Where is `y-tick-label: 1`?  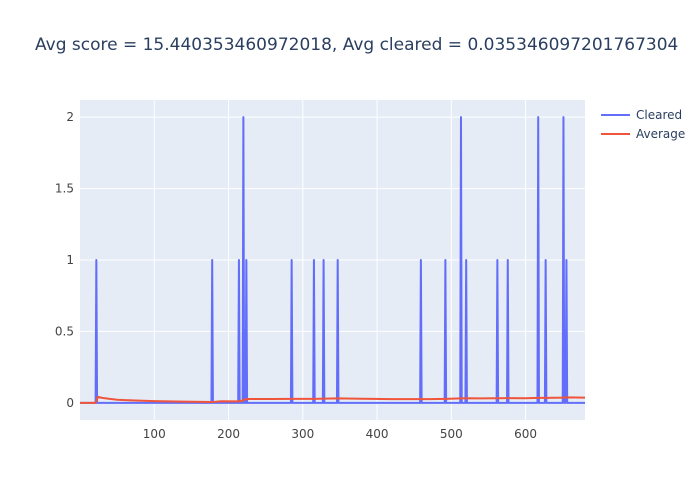 y-tick-label: 1 is located at coordinates (70, 260).